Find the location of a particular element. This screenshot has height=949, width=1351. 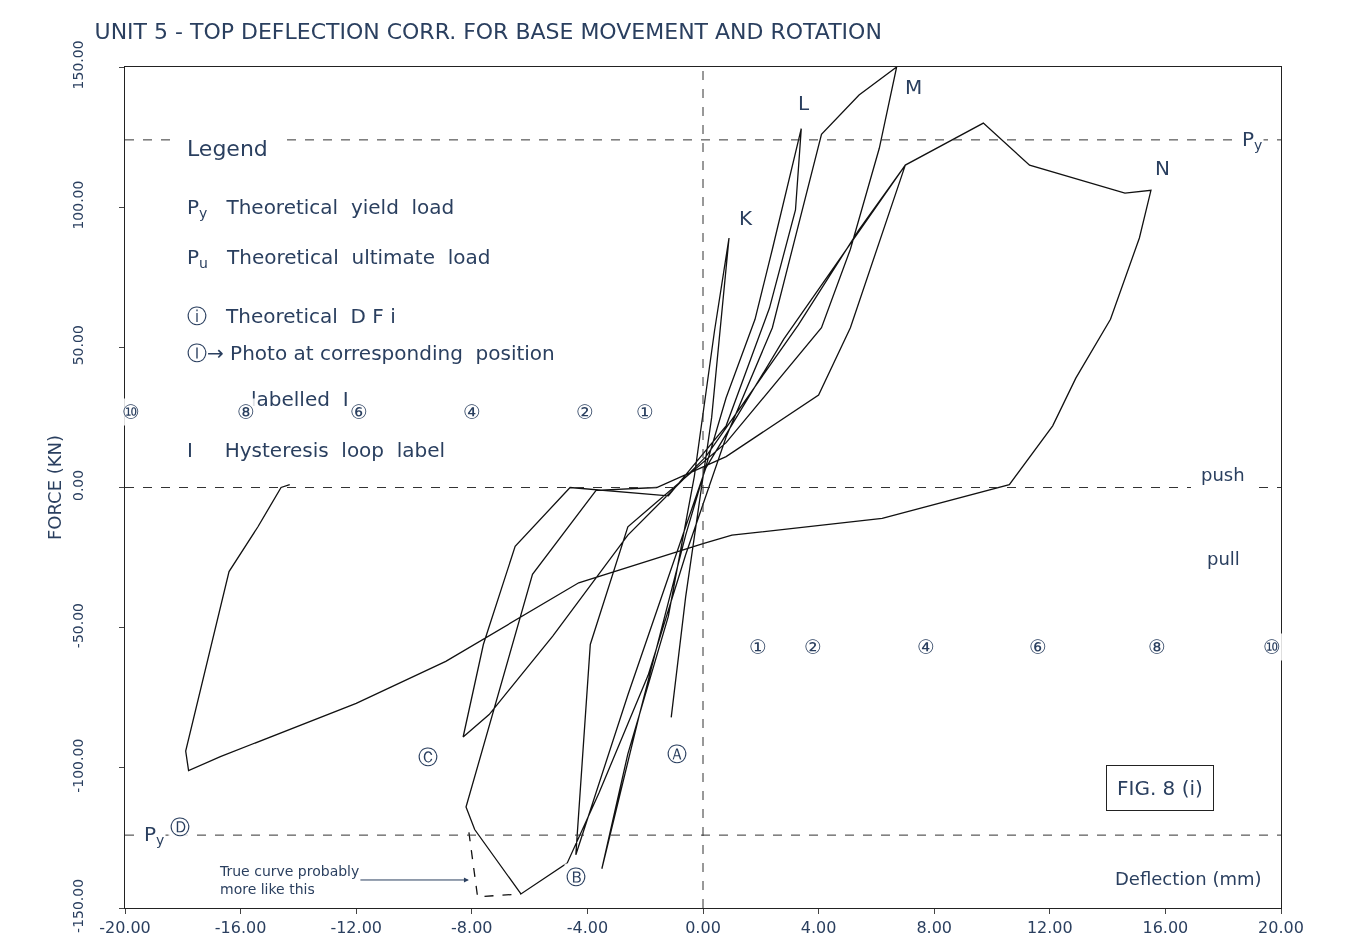

y-axis-title: FORCE (KN) is located at coordinates (54, 487).